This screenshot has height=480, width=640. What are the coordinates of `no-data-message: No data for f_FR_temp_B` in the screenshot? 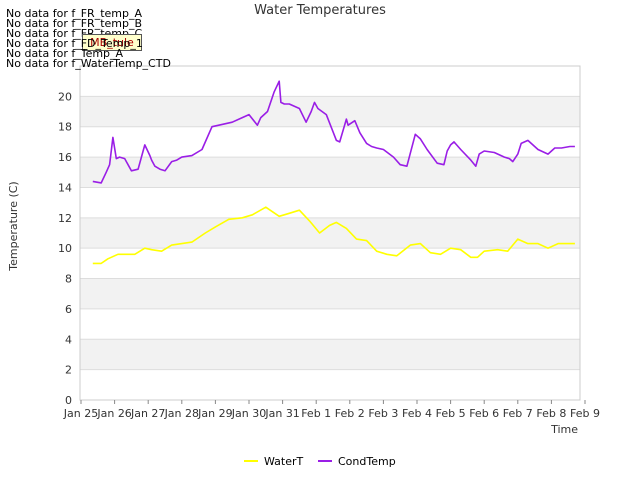 It's located at (74, 23).